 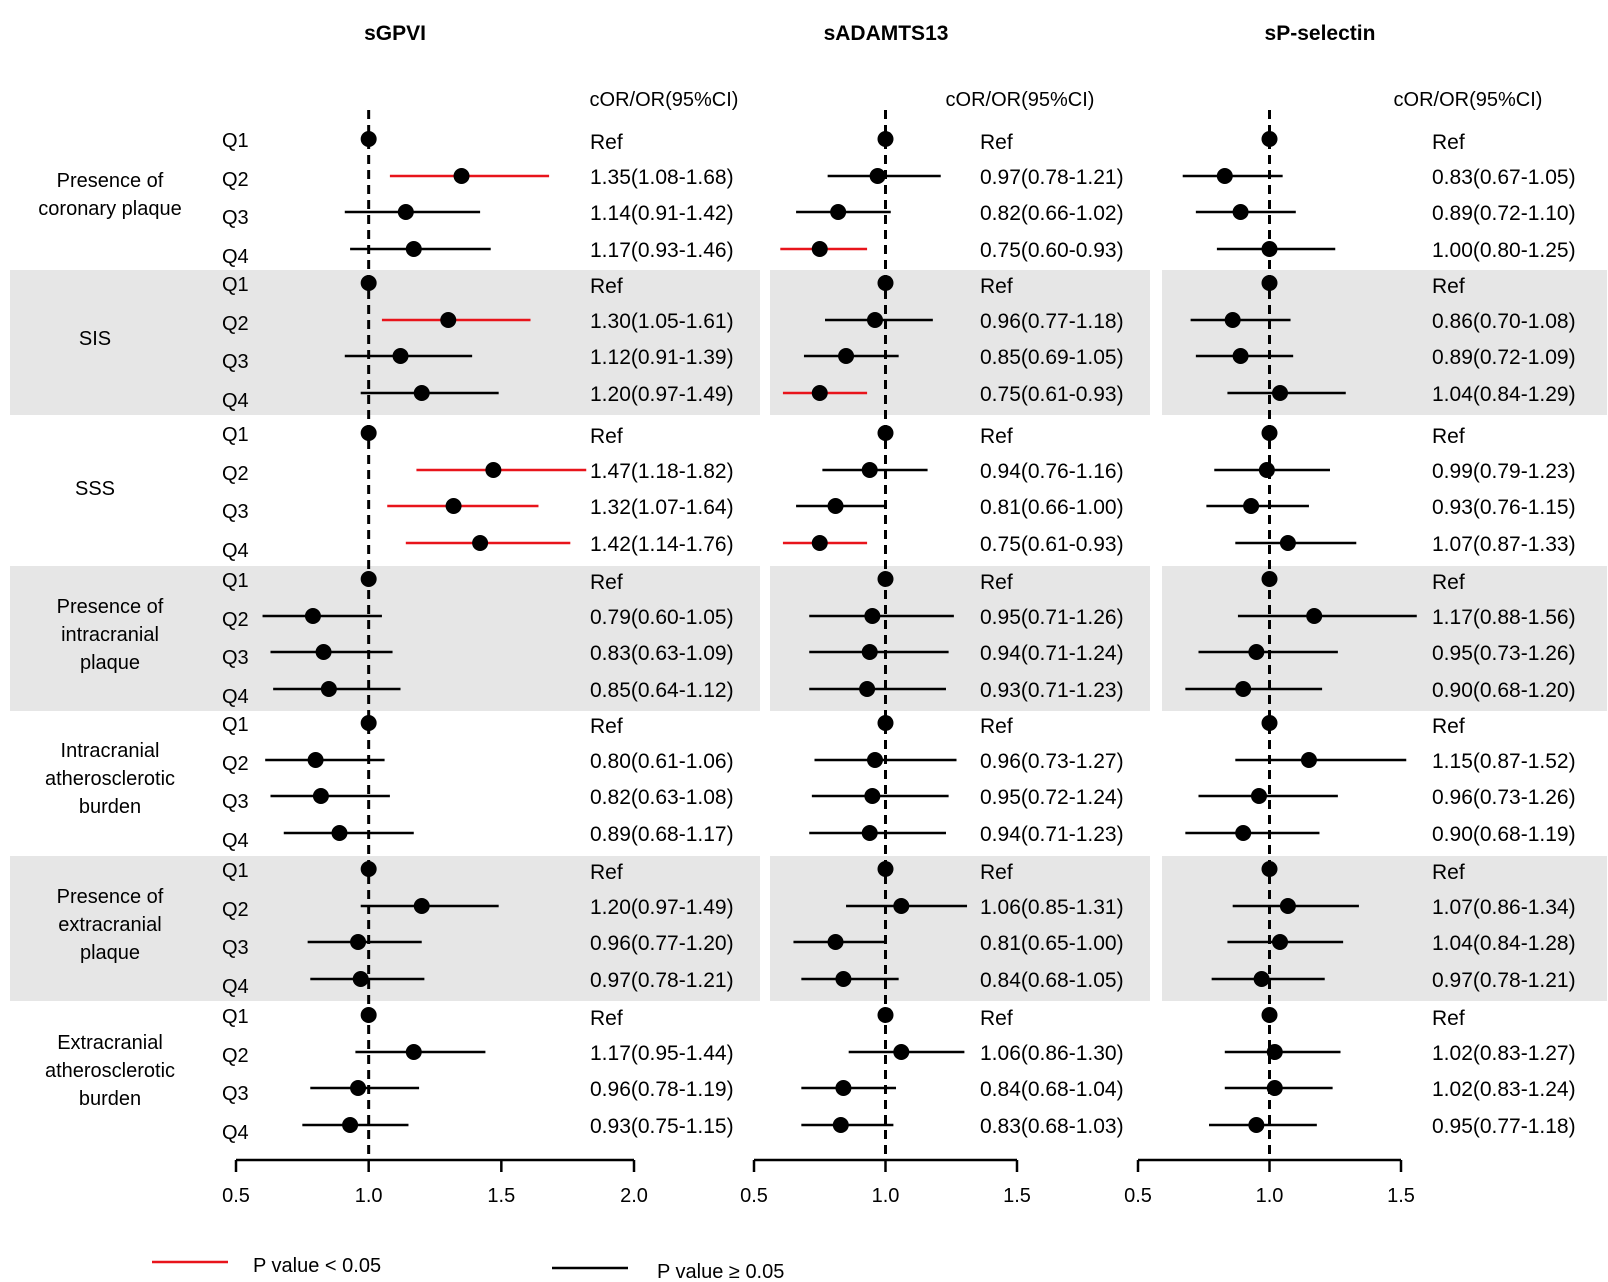 What do you see at coordinates (395, 33) in the screenshot?
I see `panel-title: sGPVI` at bounding box center [395, 33].